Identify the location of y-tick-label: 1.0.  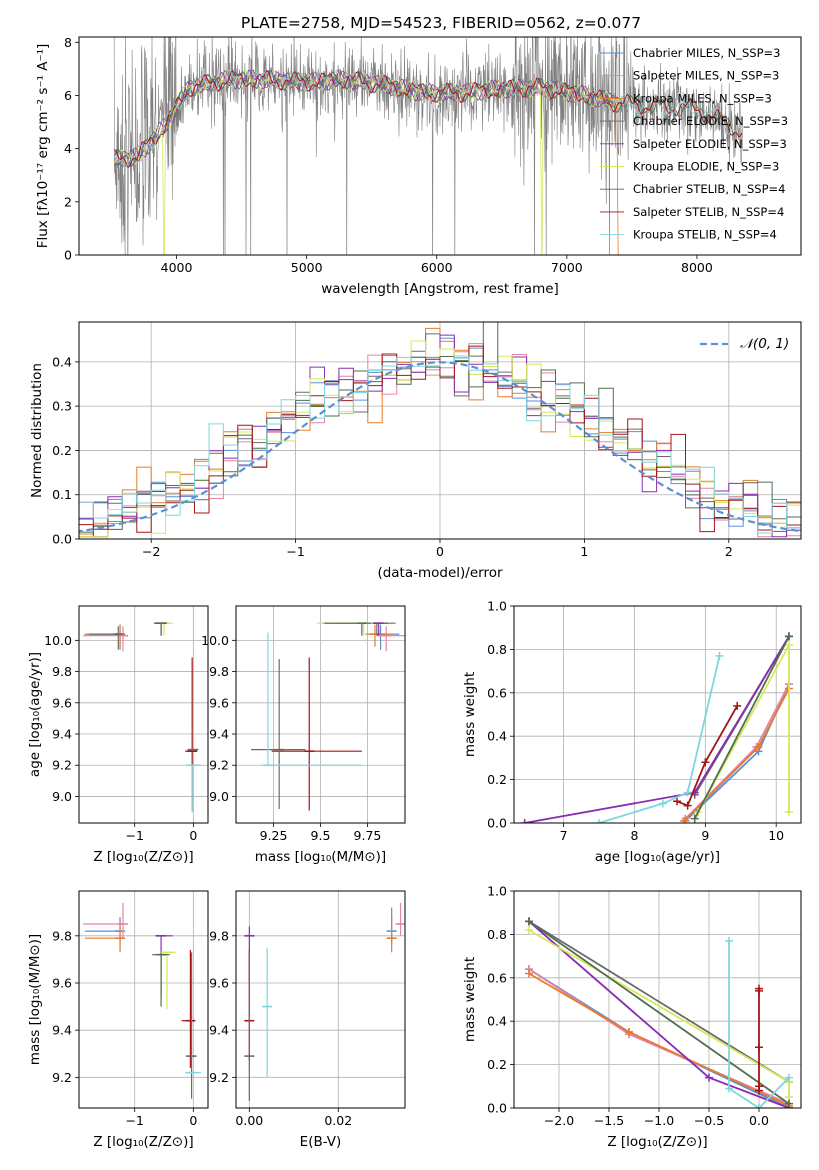
(497, 891).